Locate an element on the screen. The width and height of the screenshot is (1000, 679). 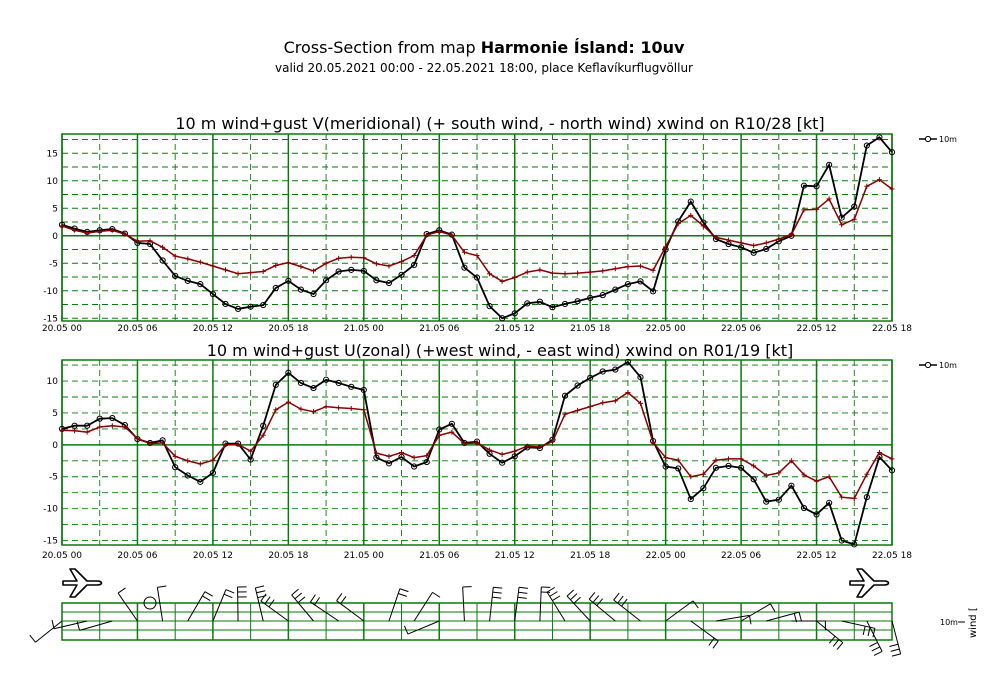
y-tick-label: -10 is located at coordinates (50, 292).